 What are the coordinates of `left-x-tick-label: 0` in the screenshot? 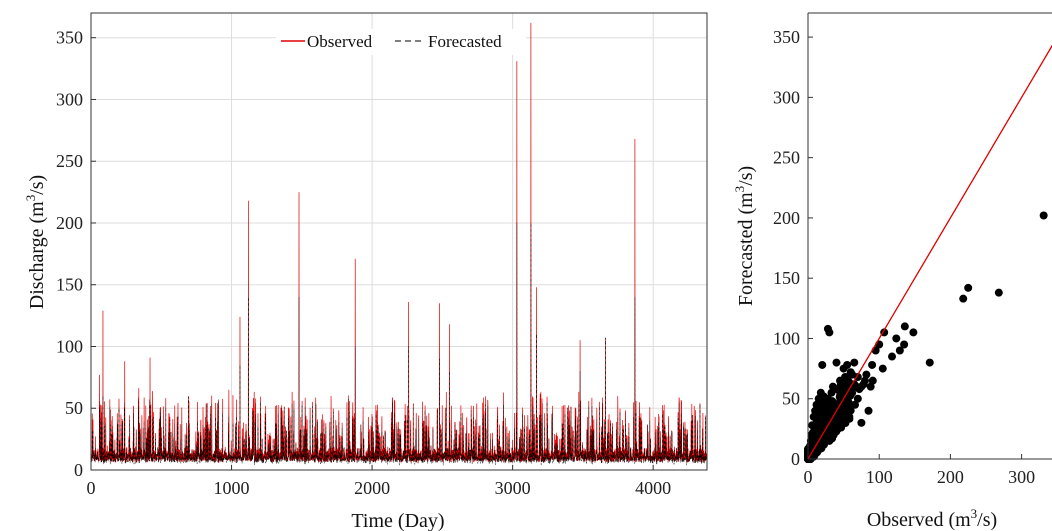 It's located at (91, 488).